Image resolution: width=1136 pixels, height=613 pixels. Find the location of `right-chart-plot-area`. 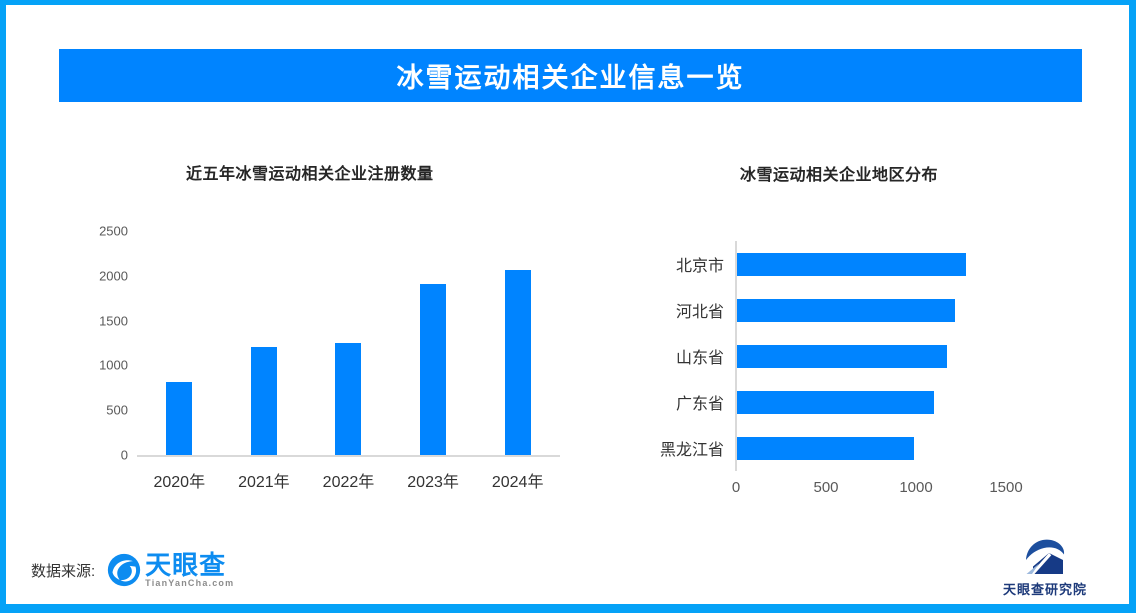

right-chart-plot-area is located at coordinates (906, 356).